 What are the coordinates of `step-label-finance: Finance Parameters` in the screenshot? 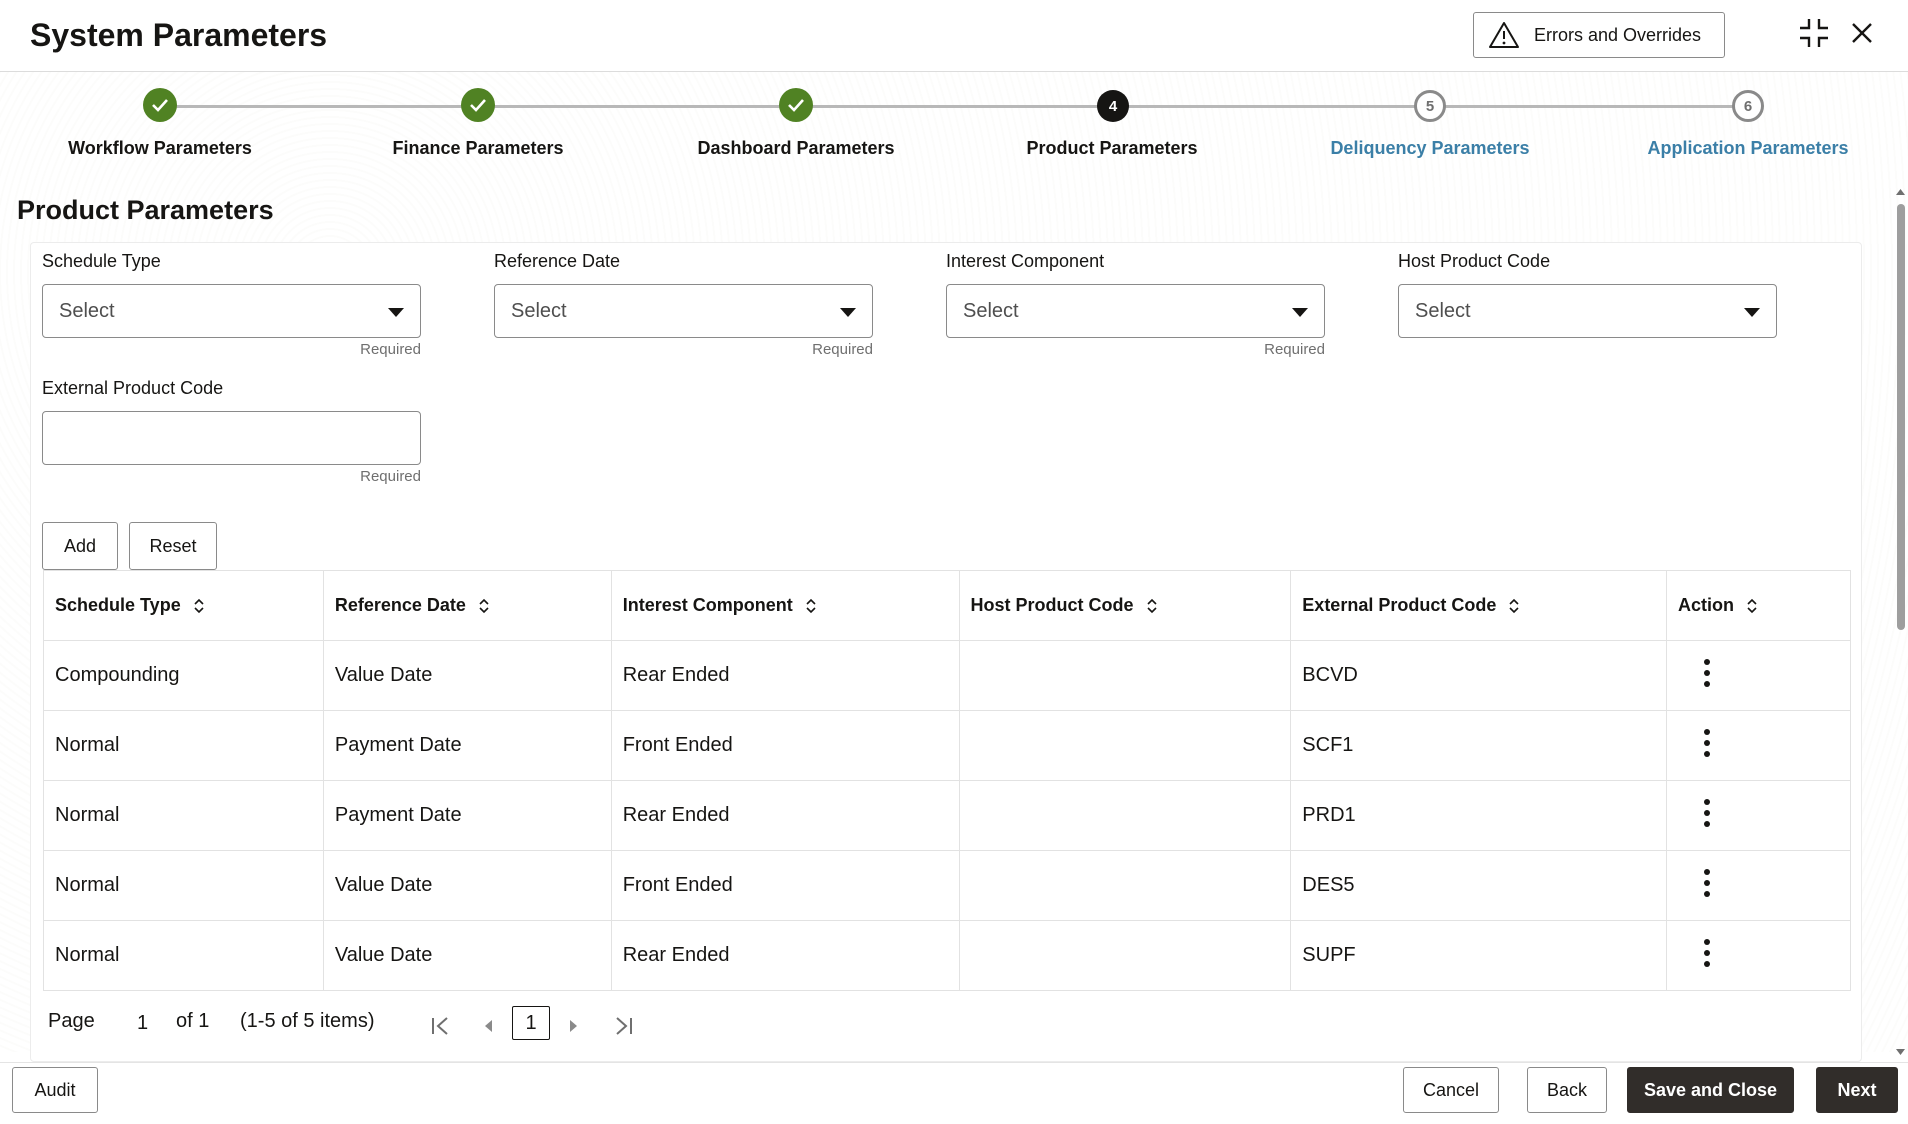 It's located at (478, 148).